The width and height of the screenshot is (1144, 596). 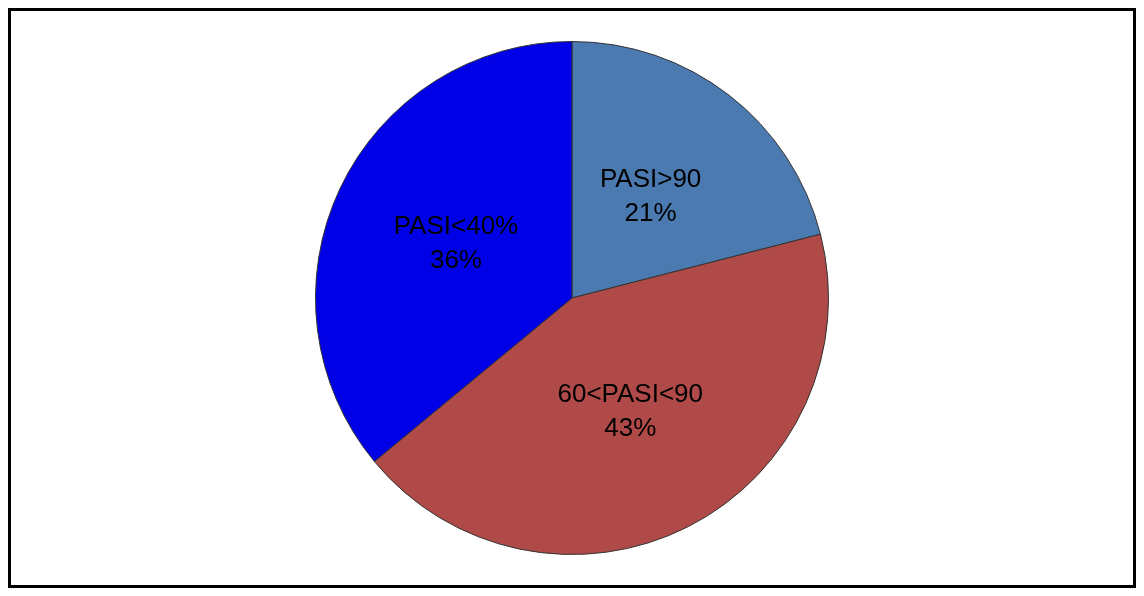 What do you see at coordinates (630, 393) in the screenshot?
I see `slice-label: 60<PASI<90` at bounding box center [630, 393].